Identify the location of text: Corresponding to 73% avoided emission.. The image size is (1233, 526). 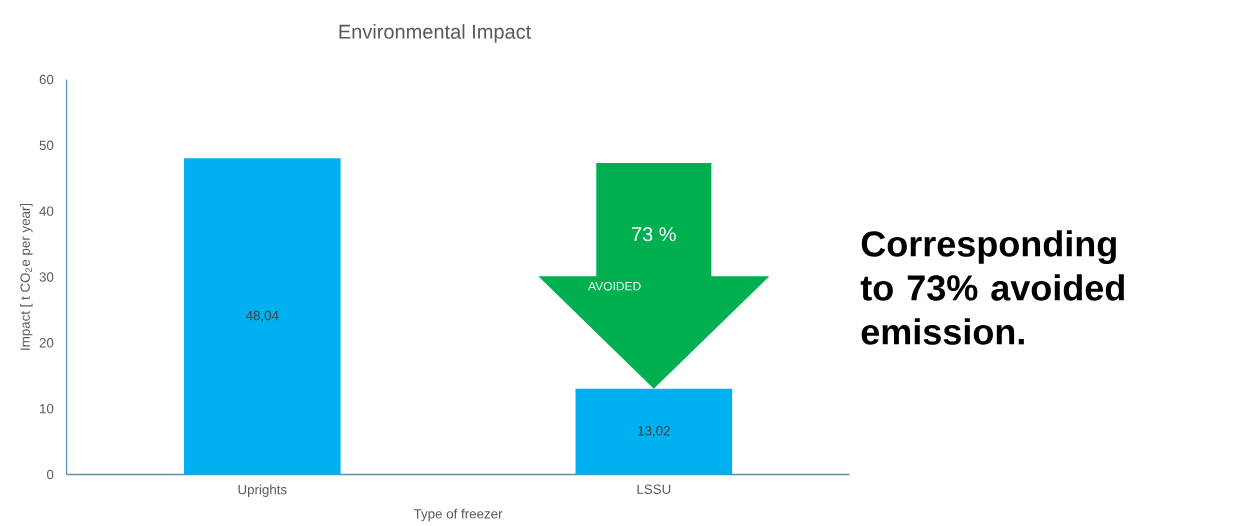
(992, 287).